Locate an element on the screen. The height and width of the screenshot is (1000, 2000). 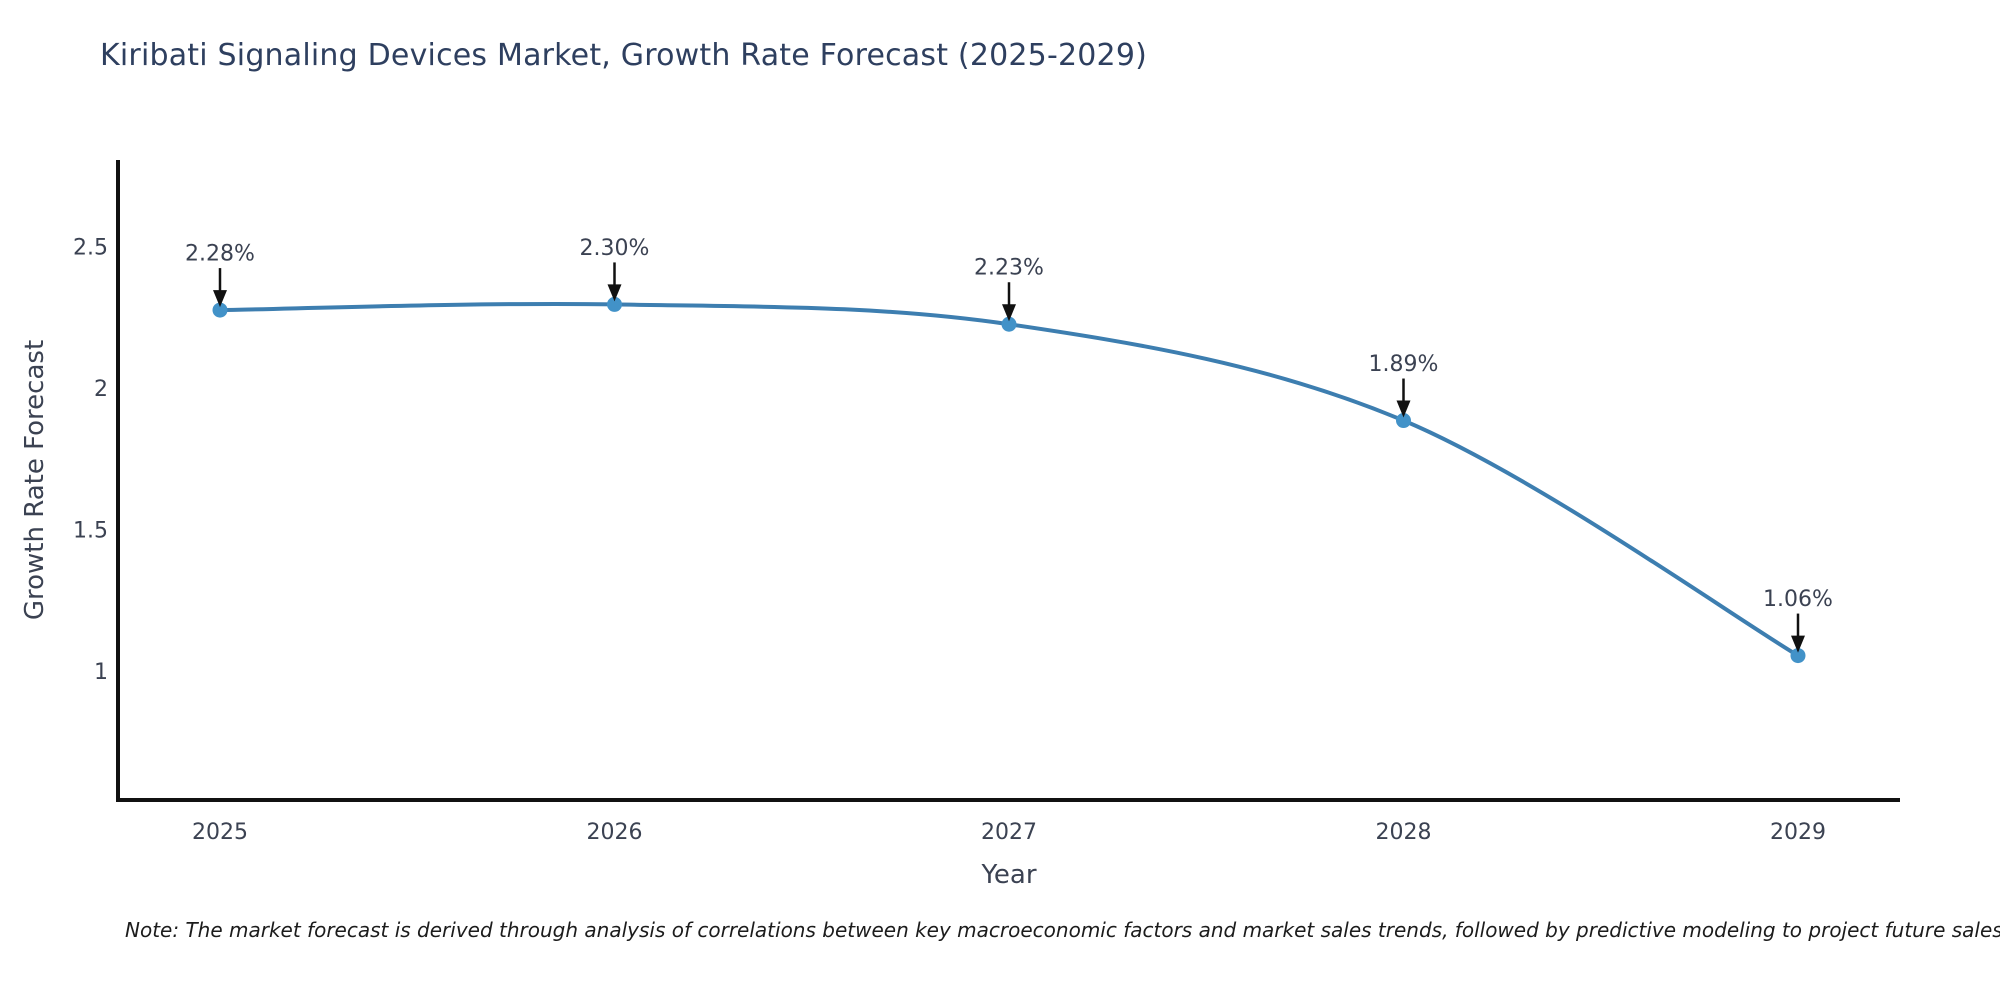
x-tick-label: 2025 is located at coordinates (220, 832).